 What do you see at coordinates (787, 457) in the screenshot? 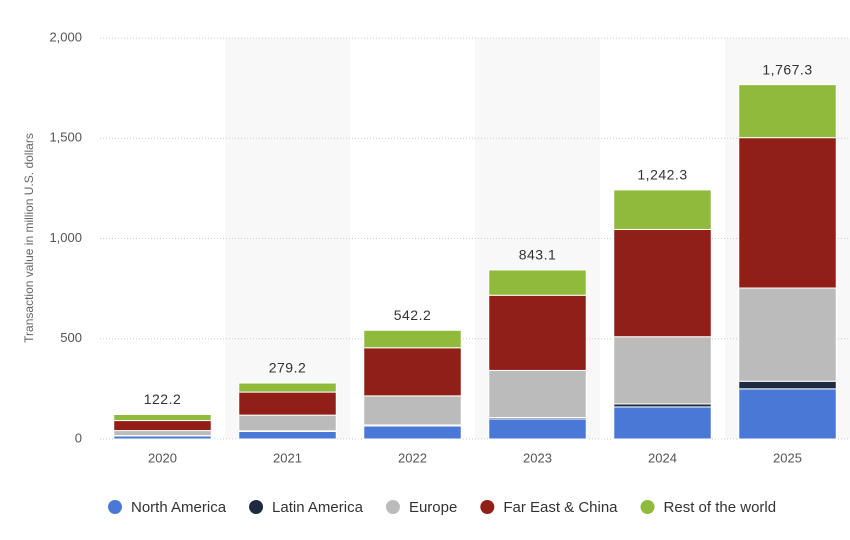
I see `x-tick-label: 2025` at bounding box center [787, 457].